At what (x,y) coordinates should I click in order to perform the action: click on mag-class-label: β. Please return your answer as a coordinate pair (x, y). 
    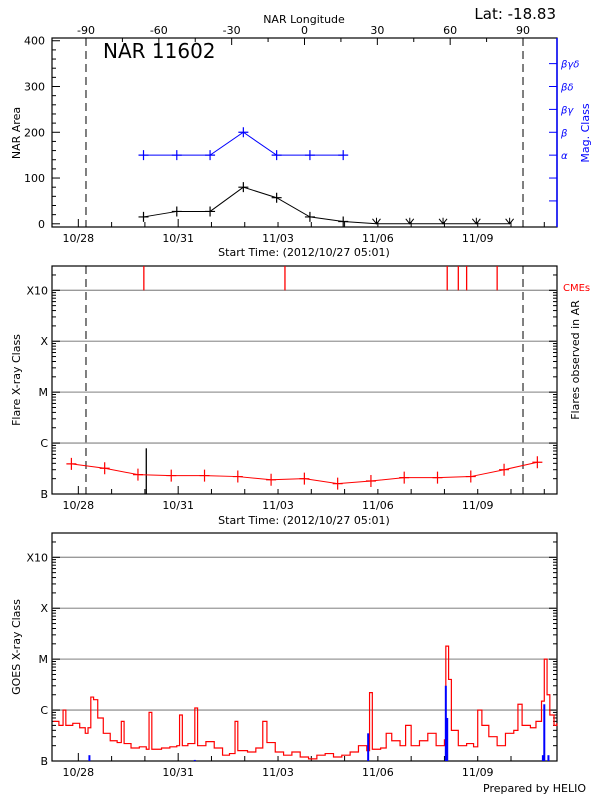
    Looking at the image, I should click on (564, 133).